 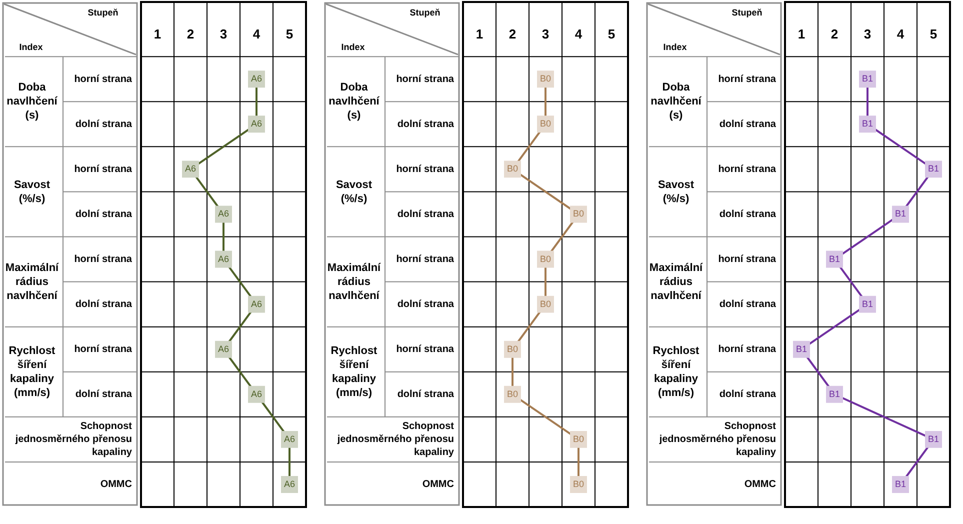 What do you see at coordinates (256, 123) in the screenshot?
I see `series-label: A6` at bounding box center [256, 123].